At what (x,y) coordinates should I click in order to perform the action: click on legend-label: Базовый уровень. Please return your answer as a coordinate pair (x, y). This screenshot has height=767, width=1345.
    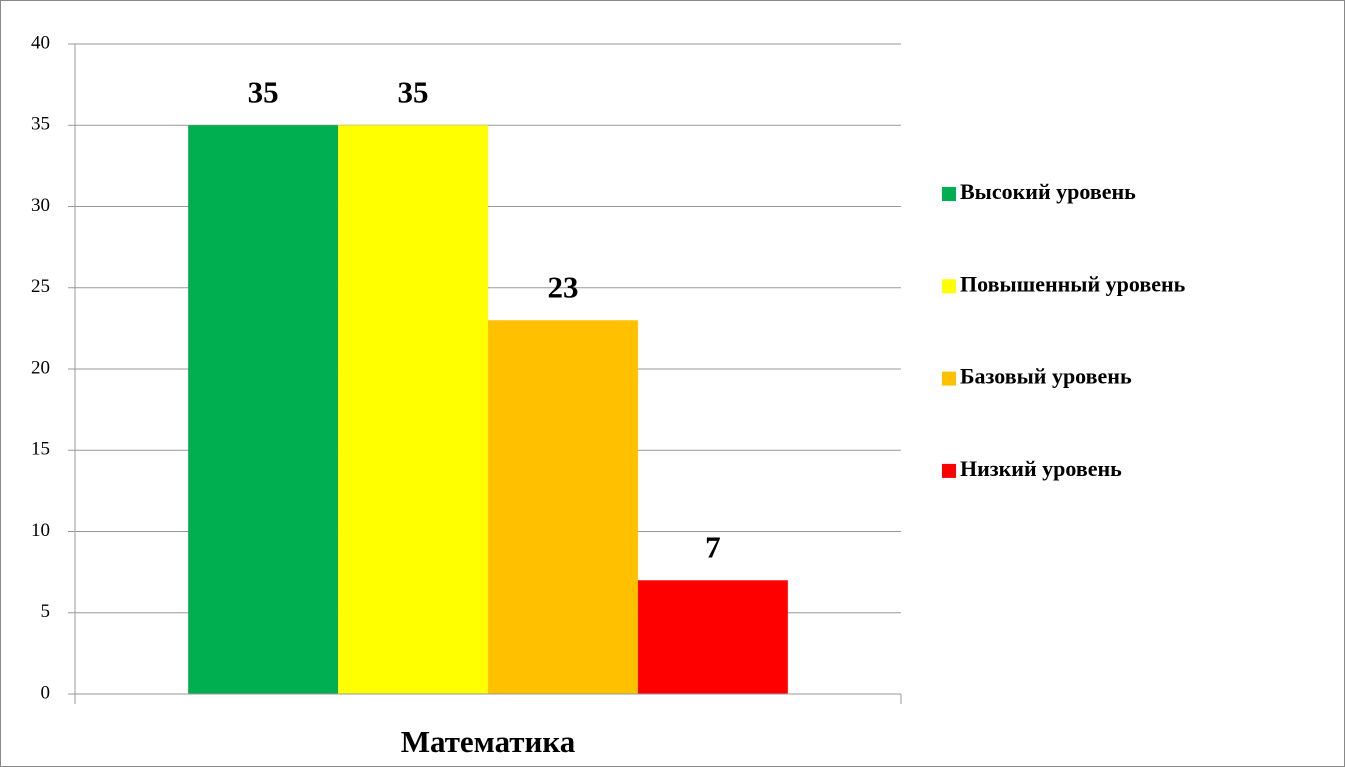
    Looking at the image, I should click on (1046, 376).